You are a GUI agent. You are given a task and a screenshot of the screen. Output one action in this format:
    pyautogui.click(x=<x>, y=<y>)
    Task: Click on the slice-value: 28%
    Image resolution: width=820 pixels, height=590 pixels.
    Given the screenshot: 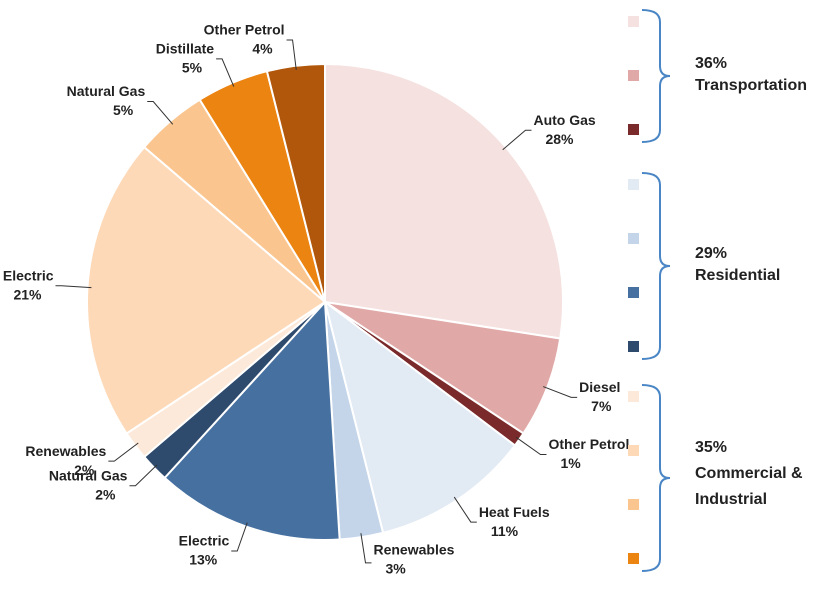 What is the action you would take?
    pyautogui.click(x=559, y=139)
    